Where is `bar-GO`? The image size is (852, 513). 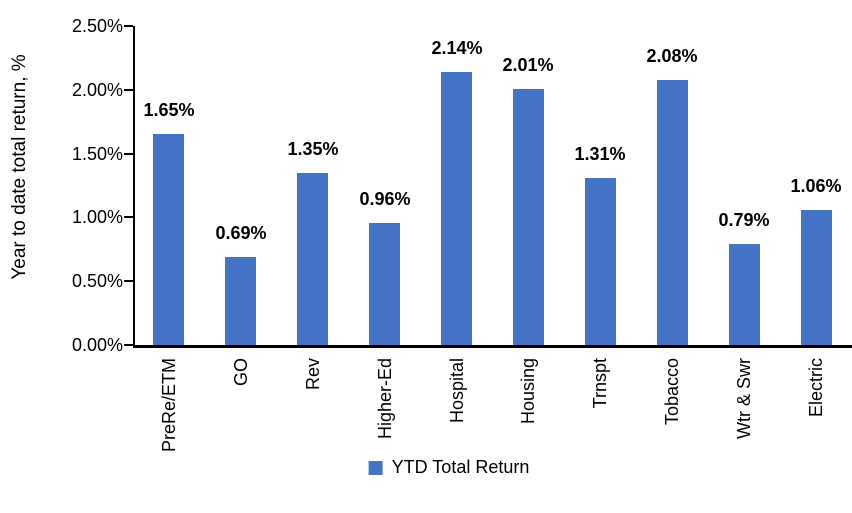 bar-GO is located at coordinates (240, 301).